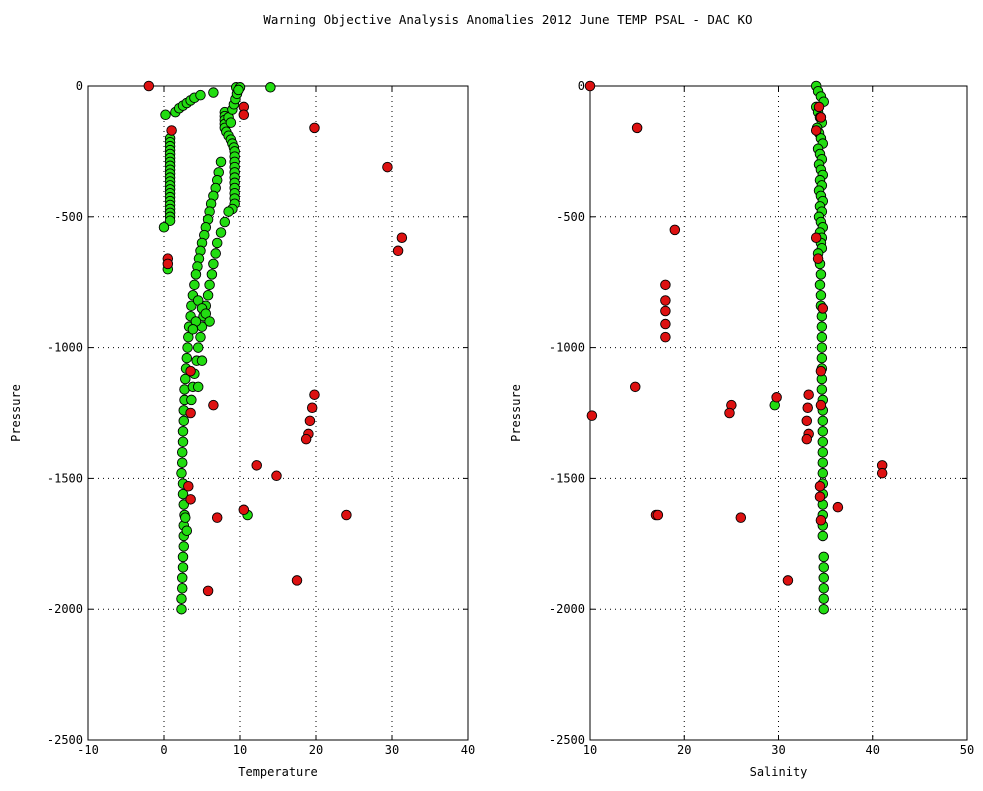 The image size is (983, 791). What do you see at coordinates (567, 740) in the screenshot?
I see `sal-y-tick-label: -2500` at bounding box center [567, 740].